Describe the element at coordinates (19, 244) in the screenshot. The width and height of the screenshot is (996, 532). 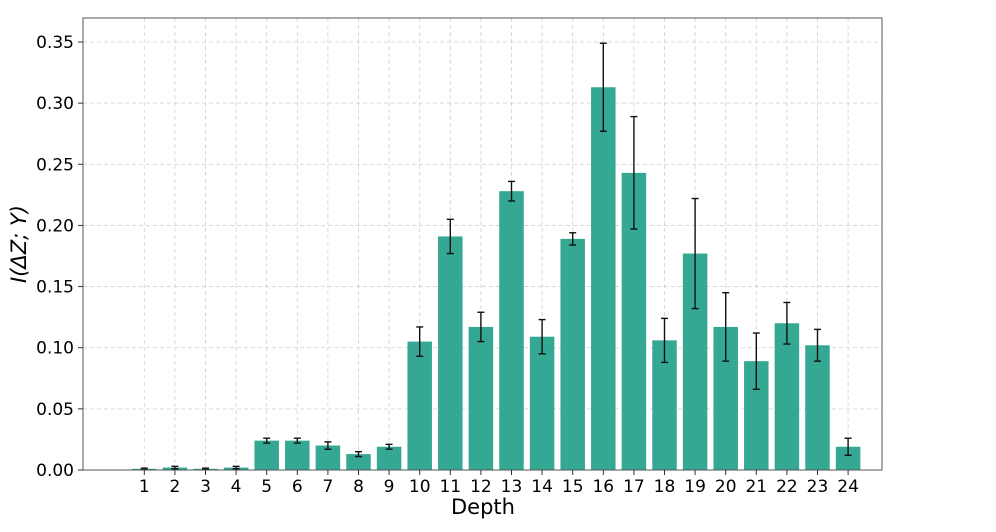
I see `y-axis-label: I(ΔZ; Y)` at that location.